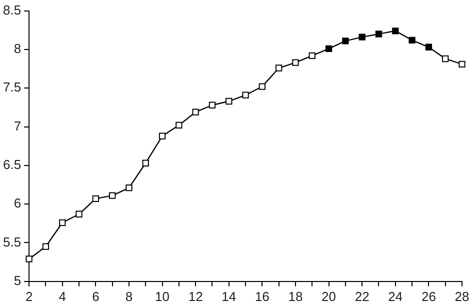  What do you see at coordinates (295, 296) in the screenshot?
I see `x-tick-label: 18` at bounding box center [295, 296].